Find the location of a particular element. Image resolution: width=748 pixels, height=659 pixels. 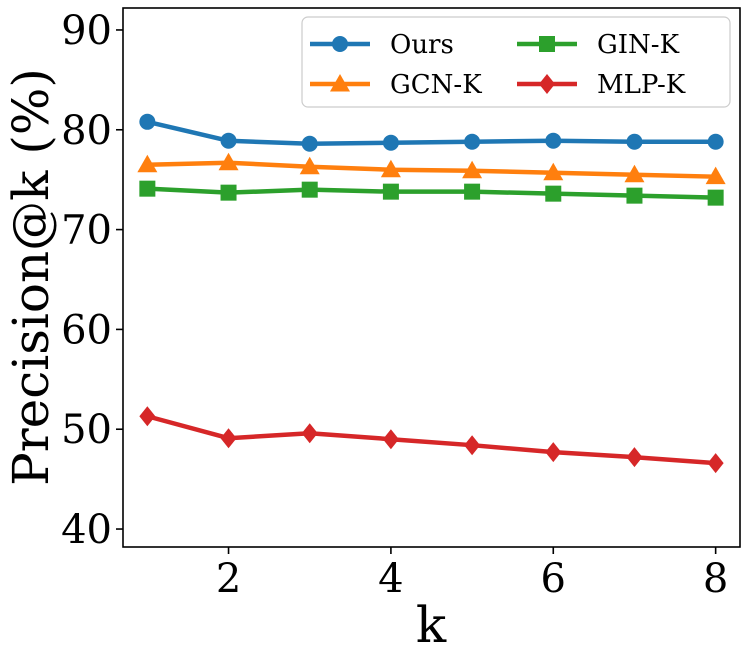

series-line-gin-k is located at coordinates (431, 193).